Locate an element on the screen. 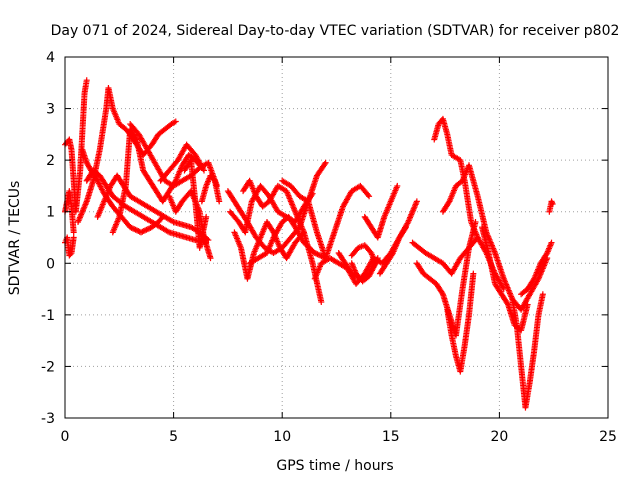 The height and width of the screenshot is (480, 640). x-tick-label: 20 is located at coordinates (499, 437).